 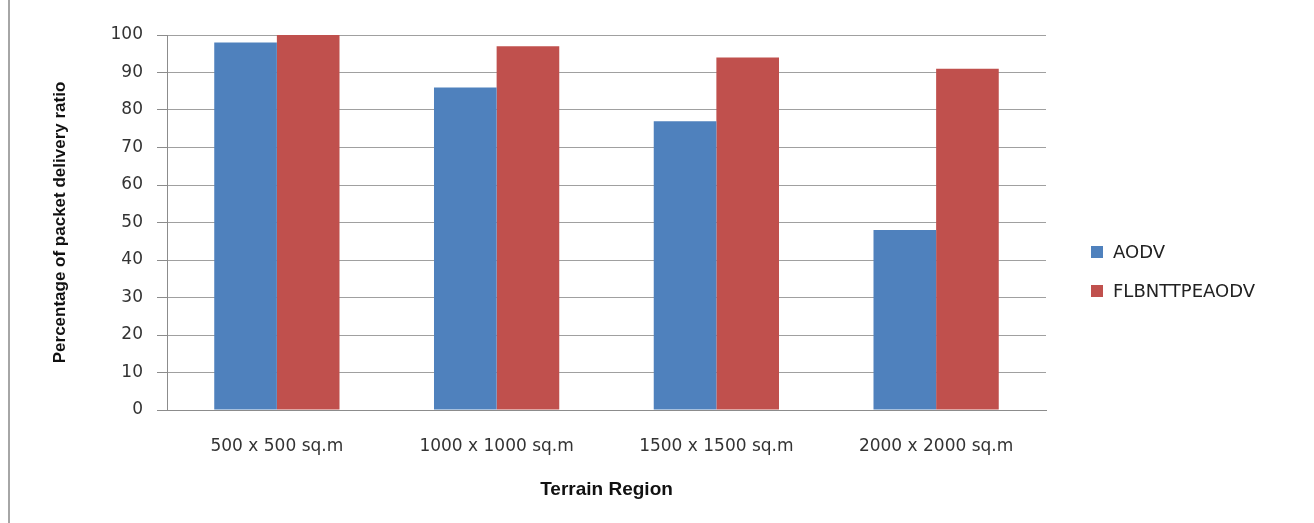 What do you see at coordinates (137, 408) in the screenshot?
I see `y-tick-label: 0` at bounding box center [137, 408].